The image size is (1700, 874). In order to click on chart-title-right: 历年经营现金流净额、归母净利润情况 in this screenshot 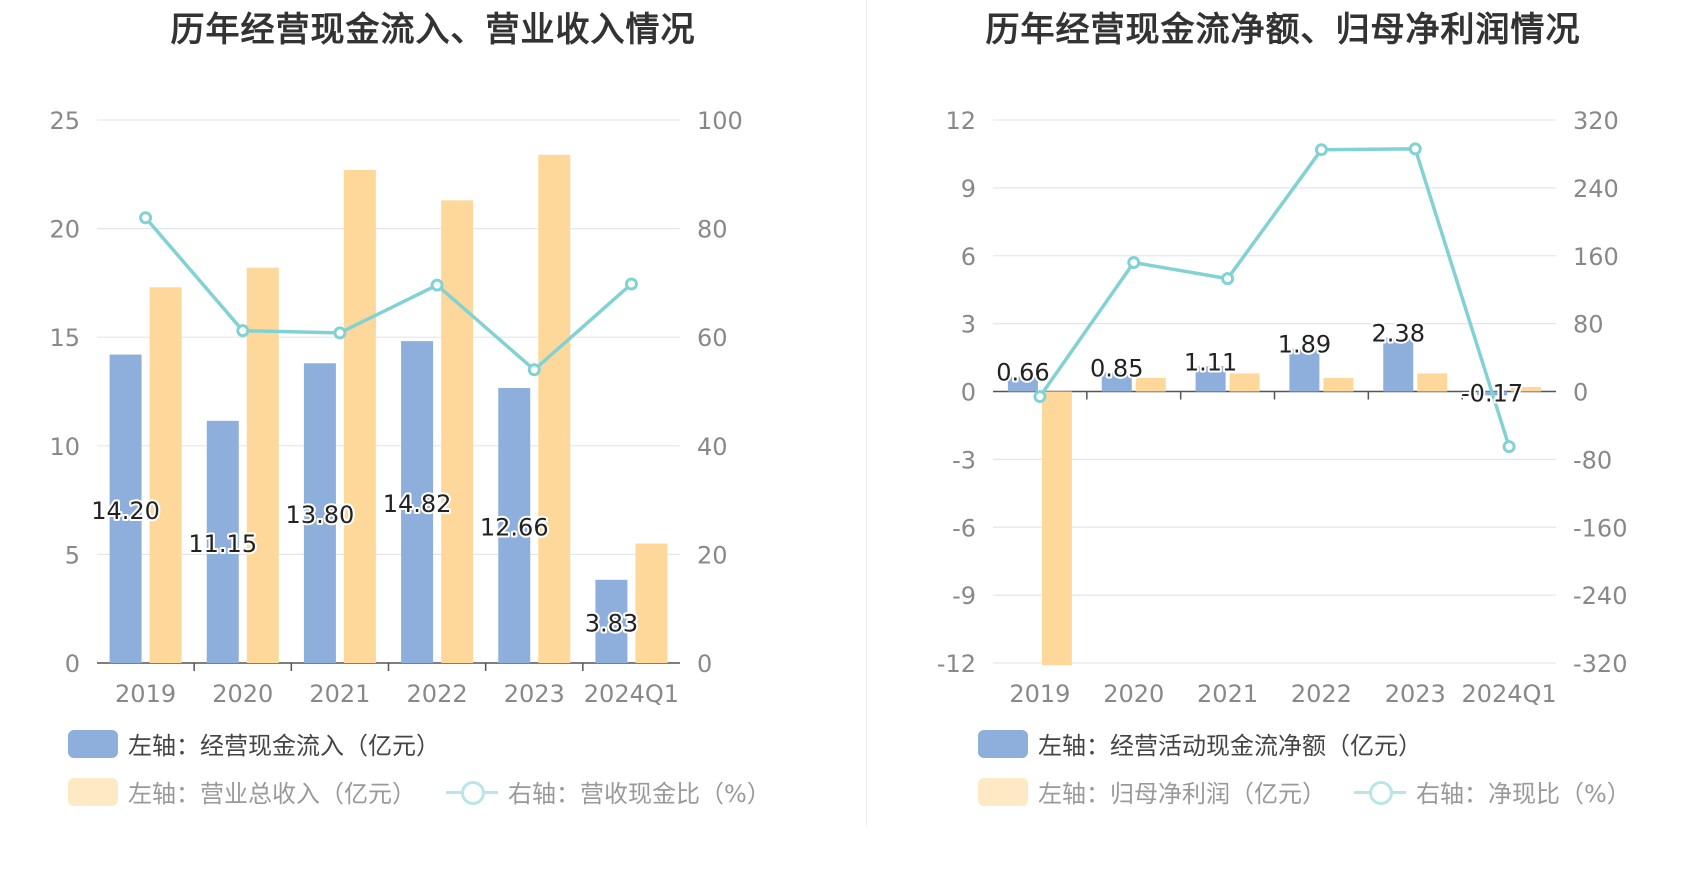, I will do `click(1283, 30)`.